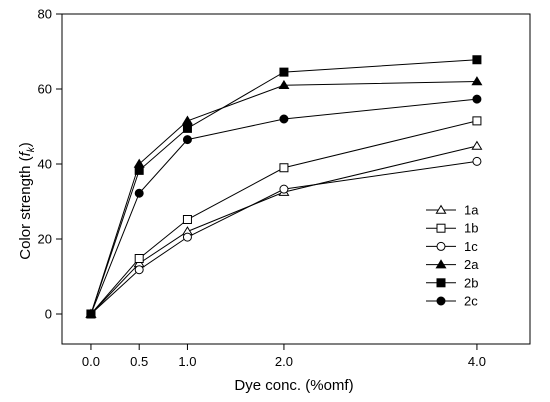 The height and width of the screenshot is (402, 550). I want to click on legend-item-2b: 2b, so click(452, 282).